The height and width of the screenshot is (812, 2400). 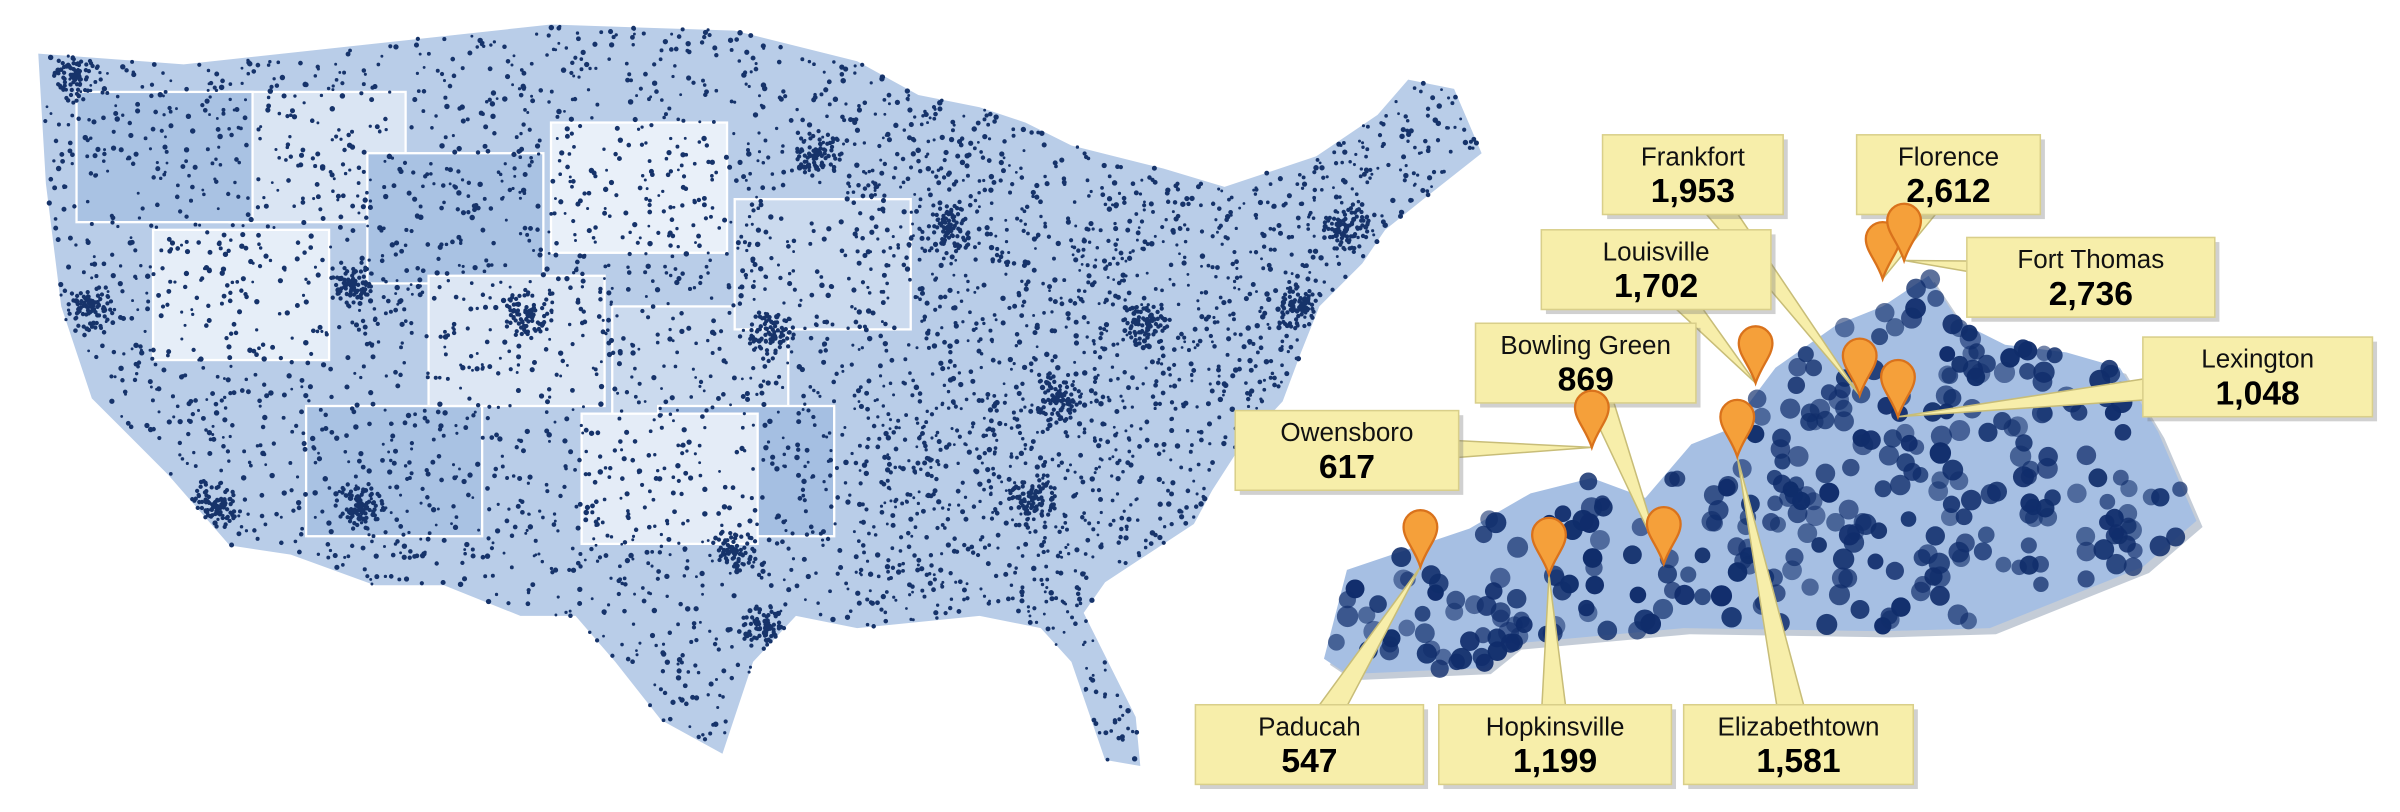 I want to click on city-name: Louisville, so click(x=1656, y=251).